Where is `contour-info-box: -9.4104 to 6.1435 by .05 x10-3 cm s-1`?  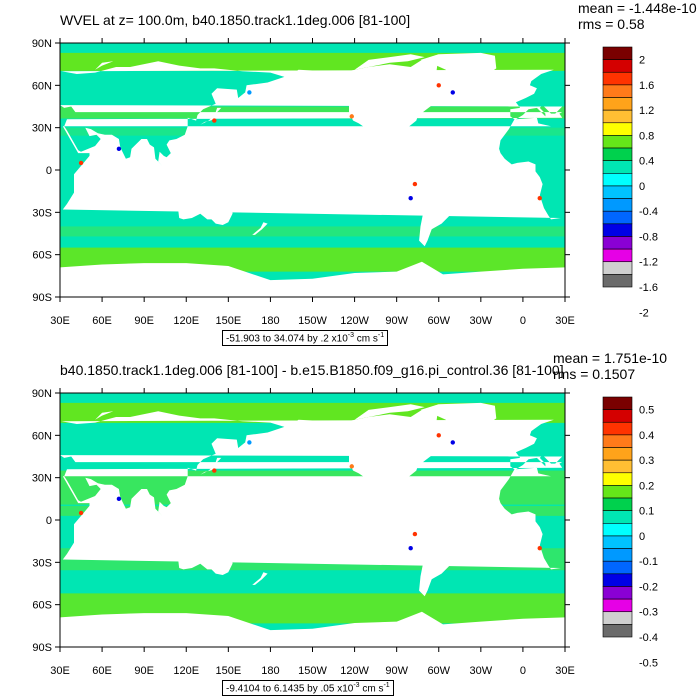 contour-info-box: -9.4104 to 6.1435 by .05 x10-3 cm s-1 is located at coordinates (308, 688).